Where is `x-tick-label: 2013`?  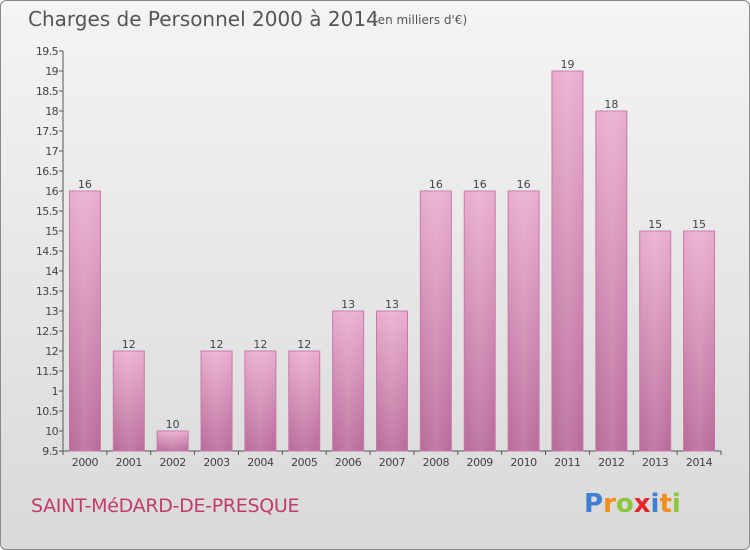 x-tick-label: 2013 is located at coordinates (655, 462).